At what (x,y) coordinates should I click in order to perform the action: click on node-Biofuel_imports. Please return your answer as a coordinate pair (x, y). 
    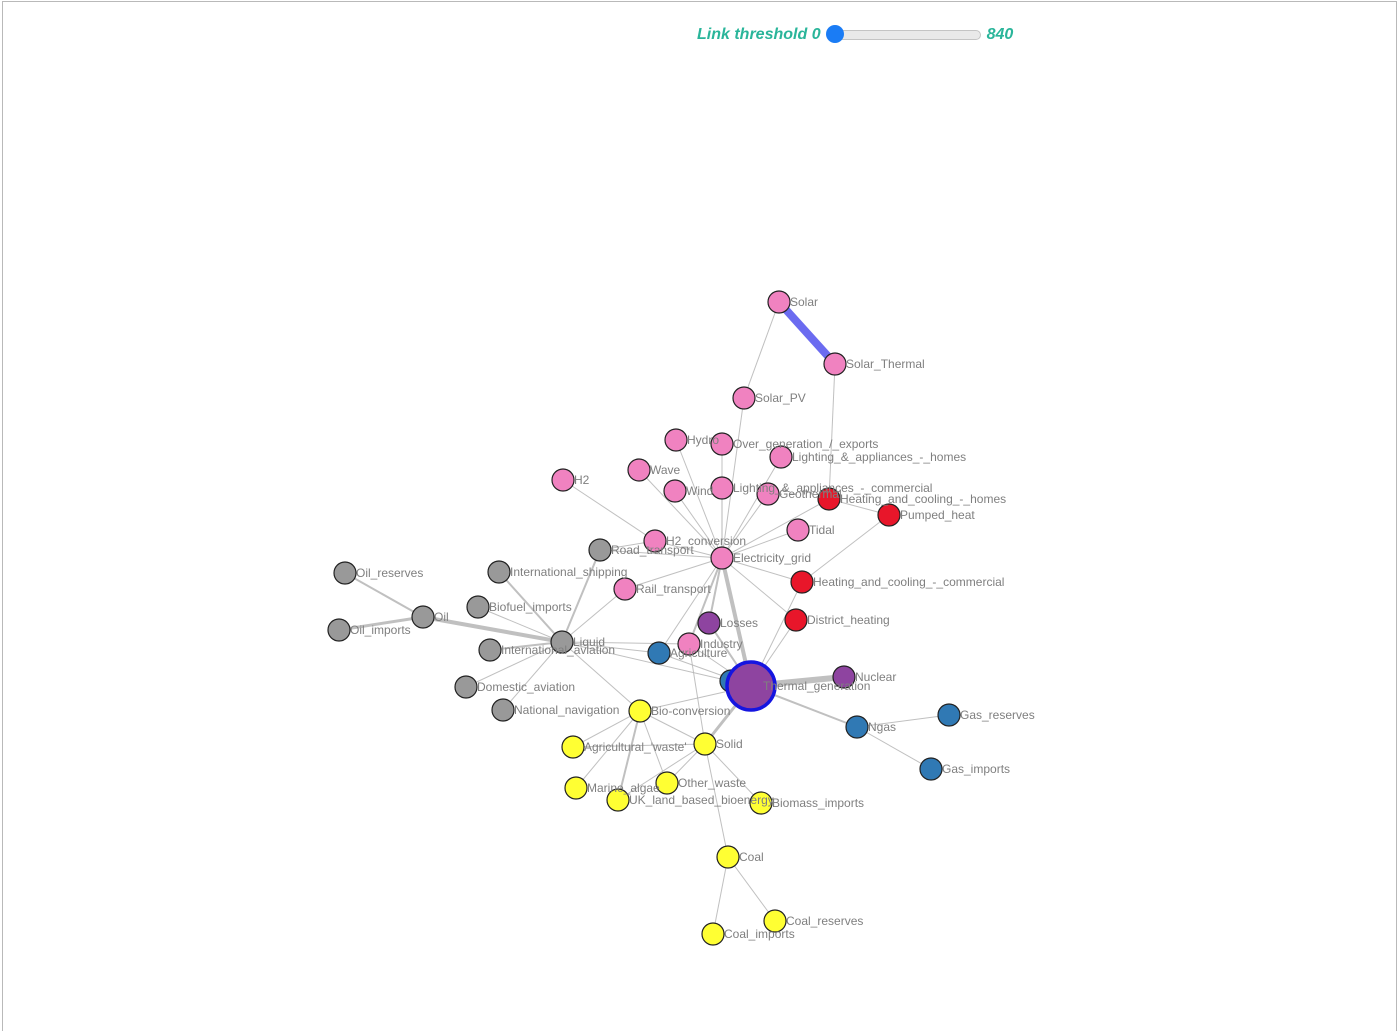
    Looking at the image, I should click on (478, 607).